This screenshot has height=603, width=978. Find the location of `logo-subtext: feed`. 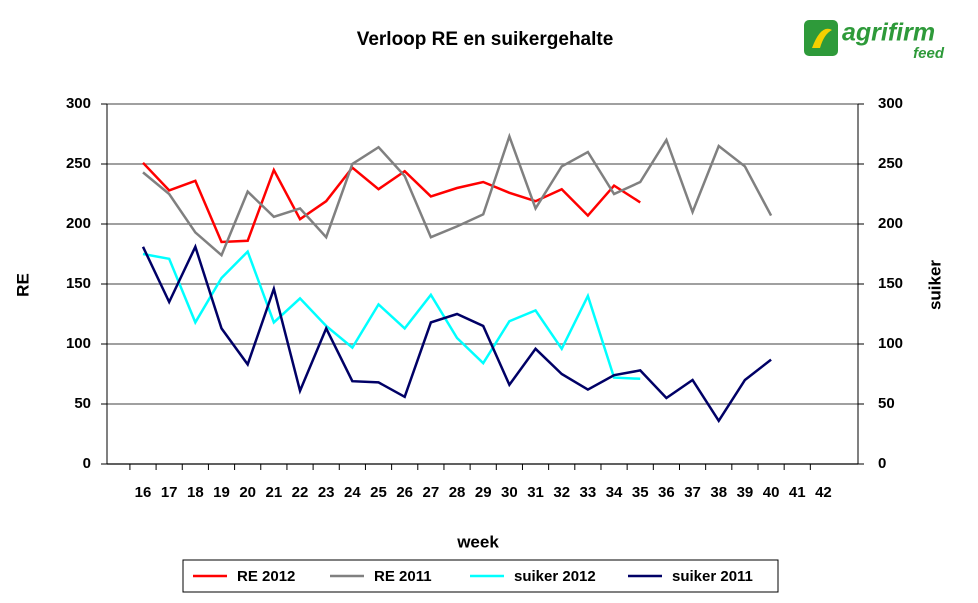

logo-subtext: feed is located at coordinates (929, 53).